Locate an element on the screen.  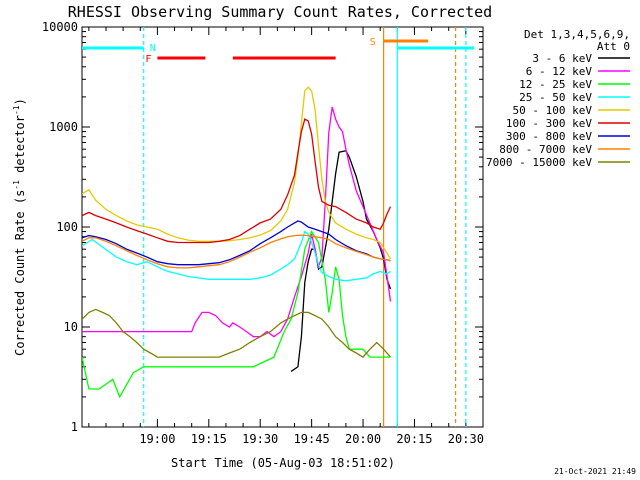
y-tick-label: 1000 is located at coordinates (63, 127).